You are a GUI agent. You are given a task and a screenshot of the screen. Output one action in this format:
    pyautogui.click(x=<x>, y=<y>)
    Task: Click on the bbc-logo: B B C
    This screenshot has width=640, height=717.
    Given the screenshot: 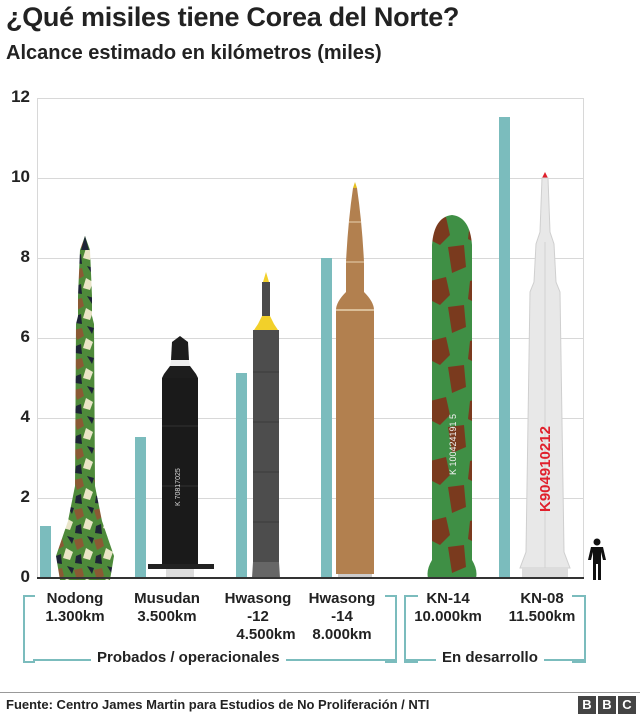 What is the action you would take?
    pyautogui.click(x=607, y=705)
    